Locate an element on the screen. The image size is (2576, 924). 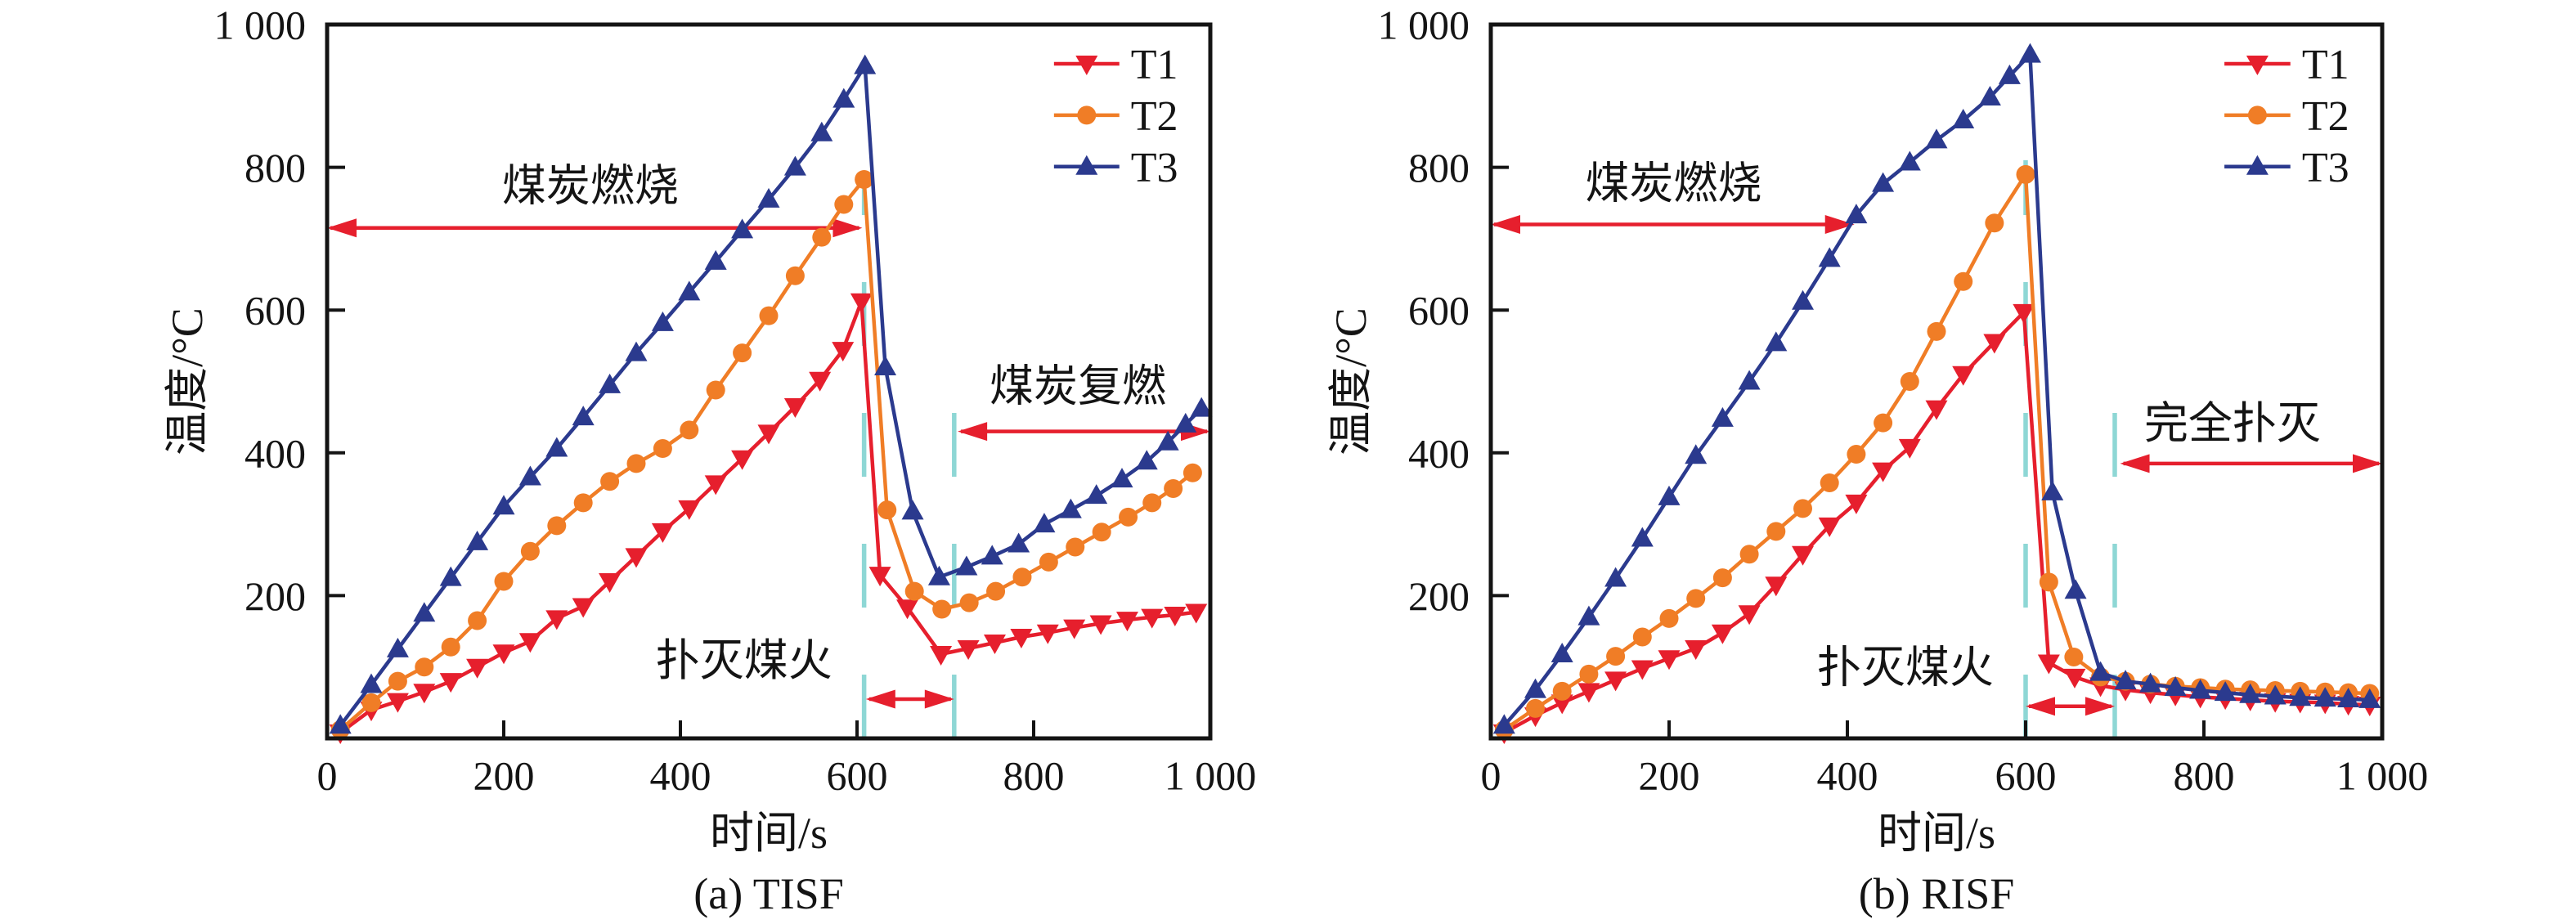
x-tick-label: 400 is located at coordinates (1848, 776).